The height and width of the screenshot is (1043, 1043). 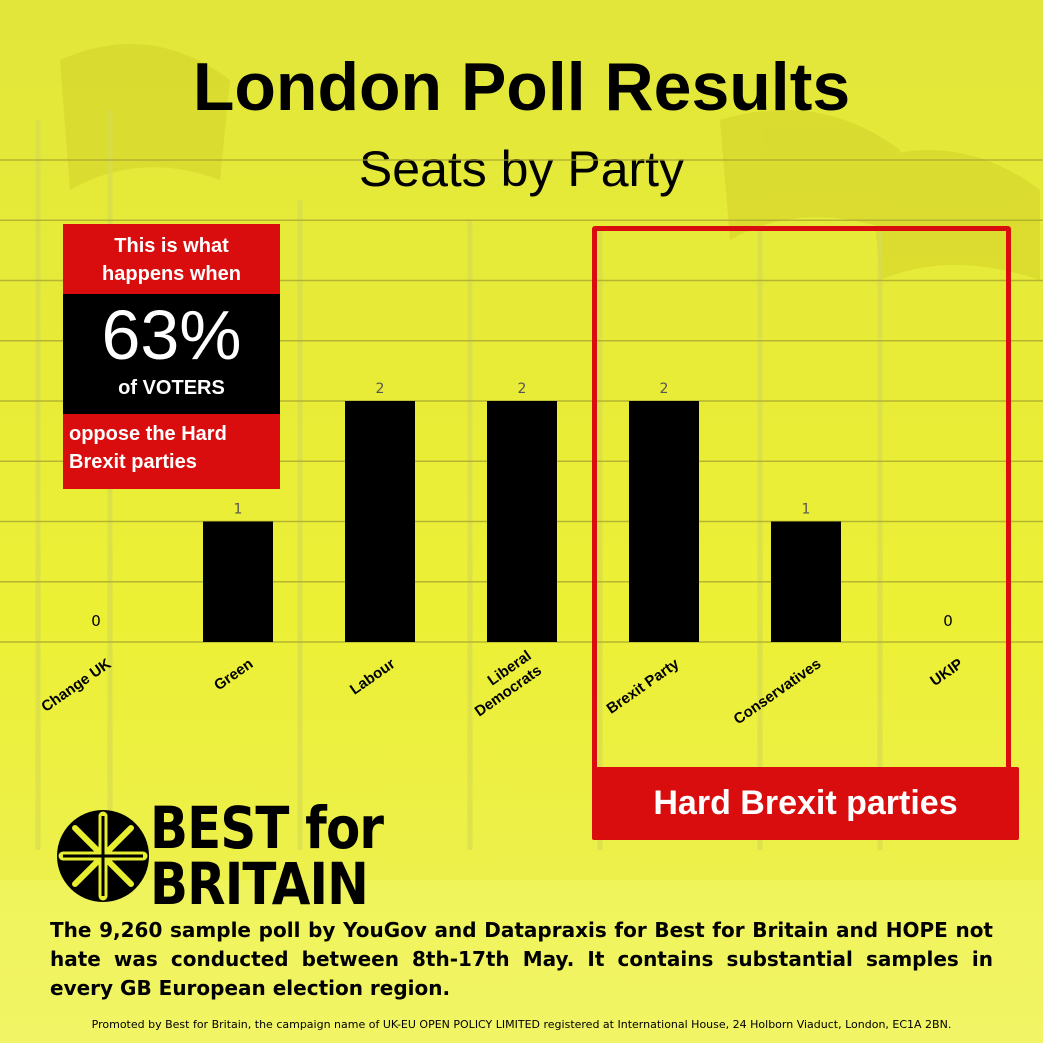 I want to click on category-label: Labour, so click(x=373, y=676).